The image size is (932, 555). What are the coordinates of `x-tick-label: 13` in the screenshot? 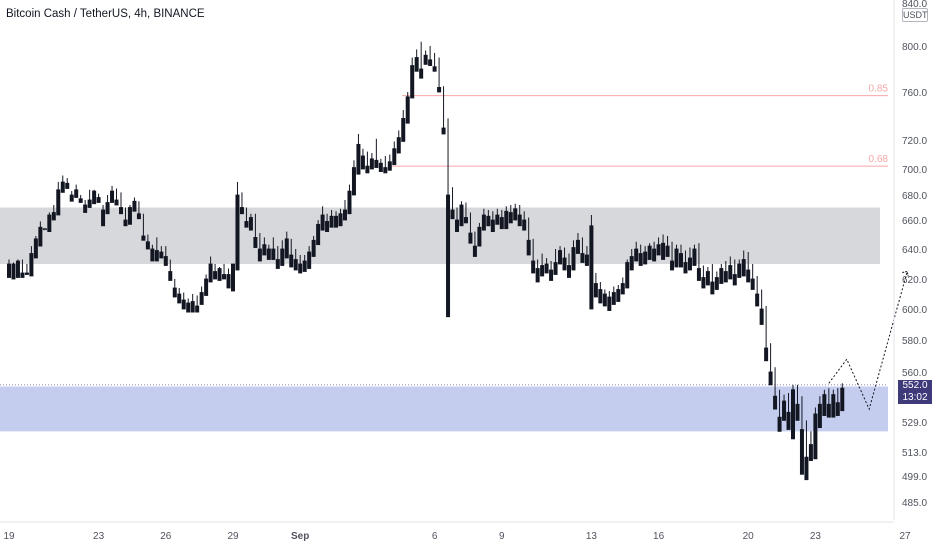 It's located at (592, 536).